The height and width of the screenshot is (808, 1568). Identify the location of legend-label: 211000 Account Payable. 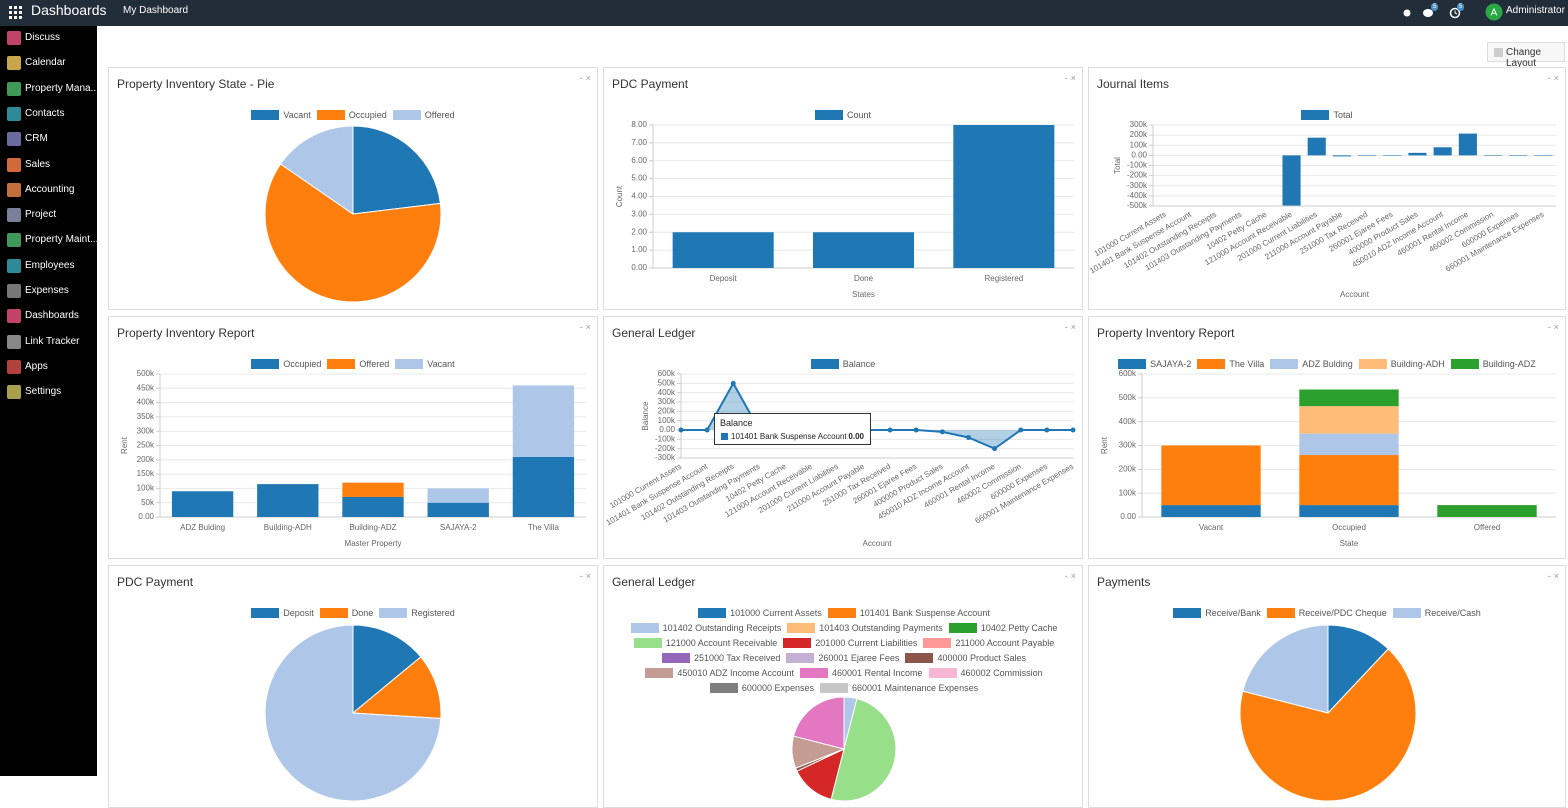
(1005, 642).